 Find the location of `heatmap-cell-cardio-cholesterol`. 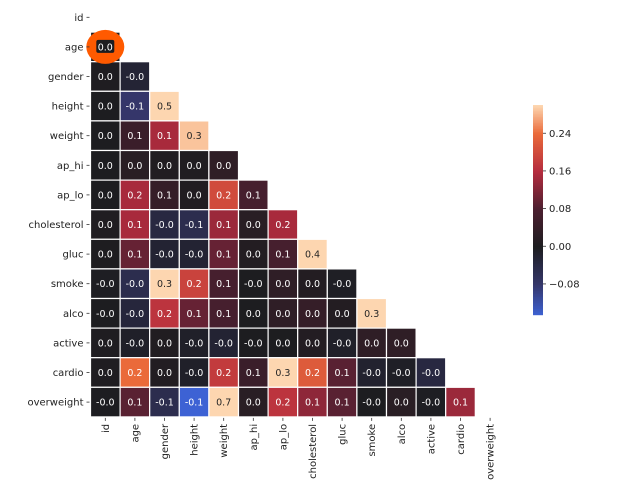

heatmap-cell-cardio-cholesterol is located at coordinates (312, 372).